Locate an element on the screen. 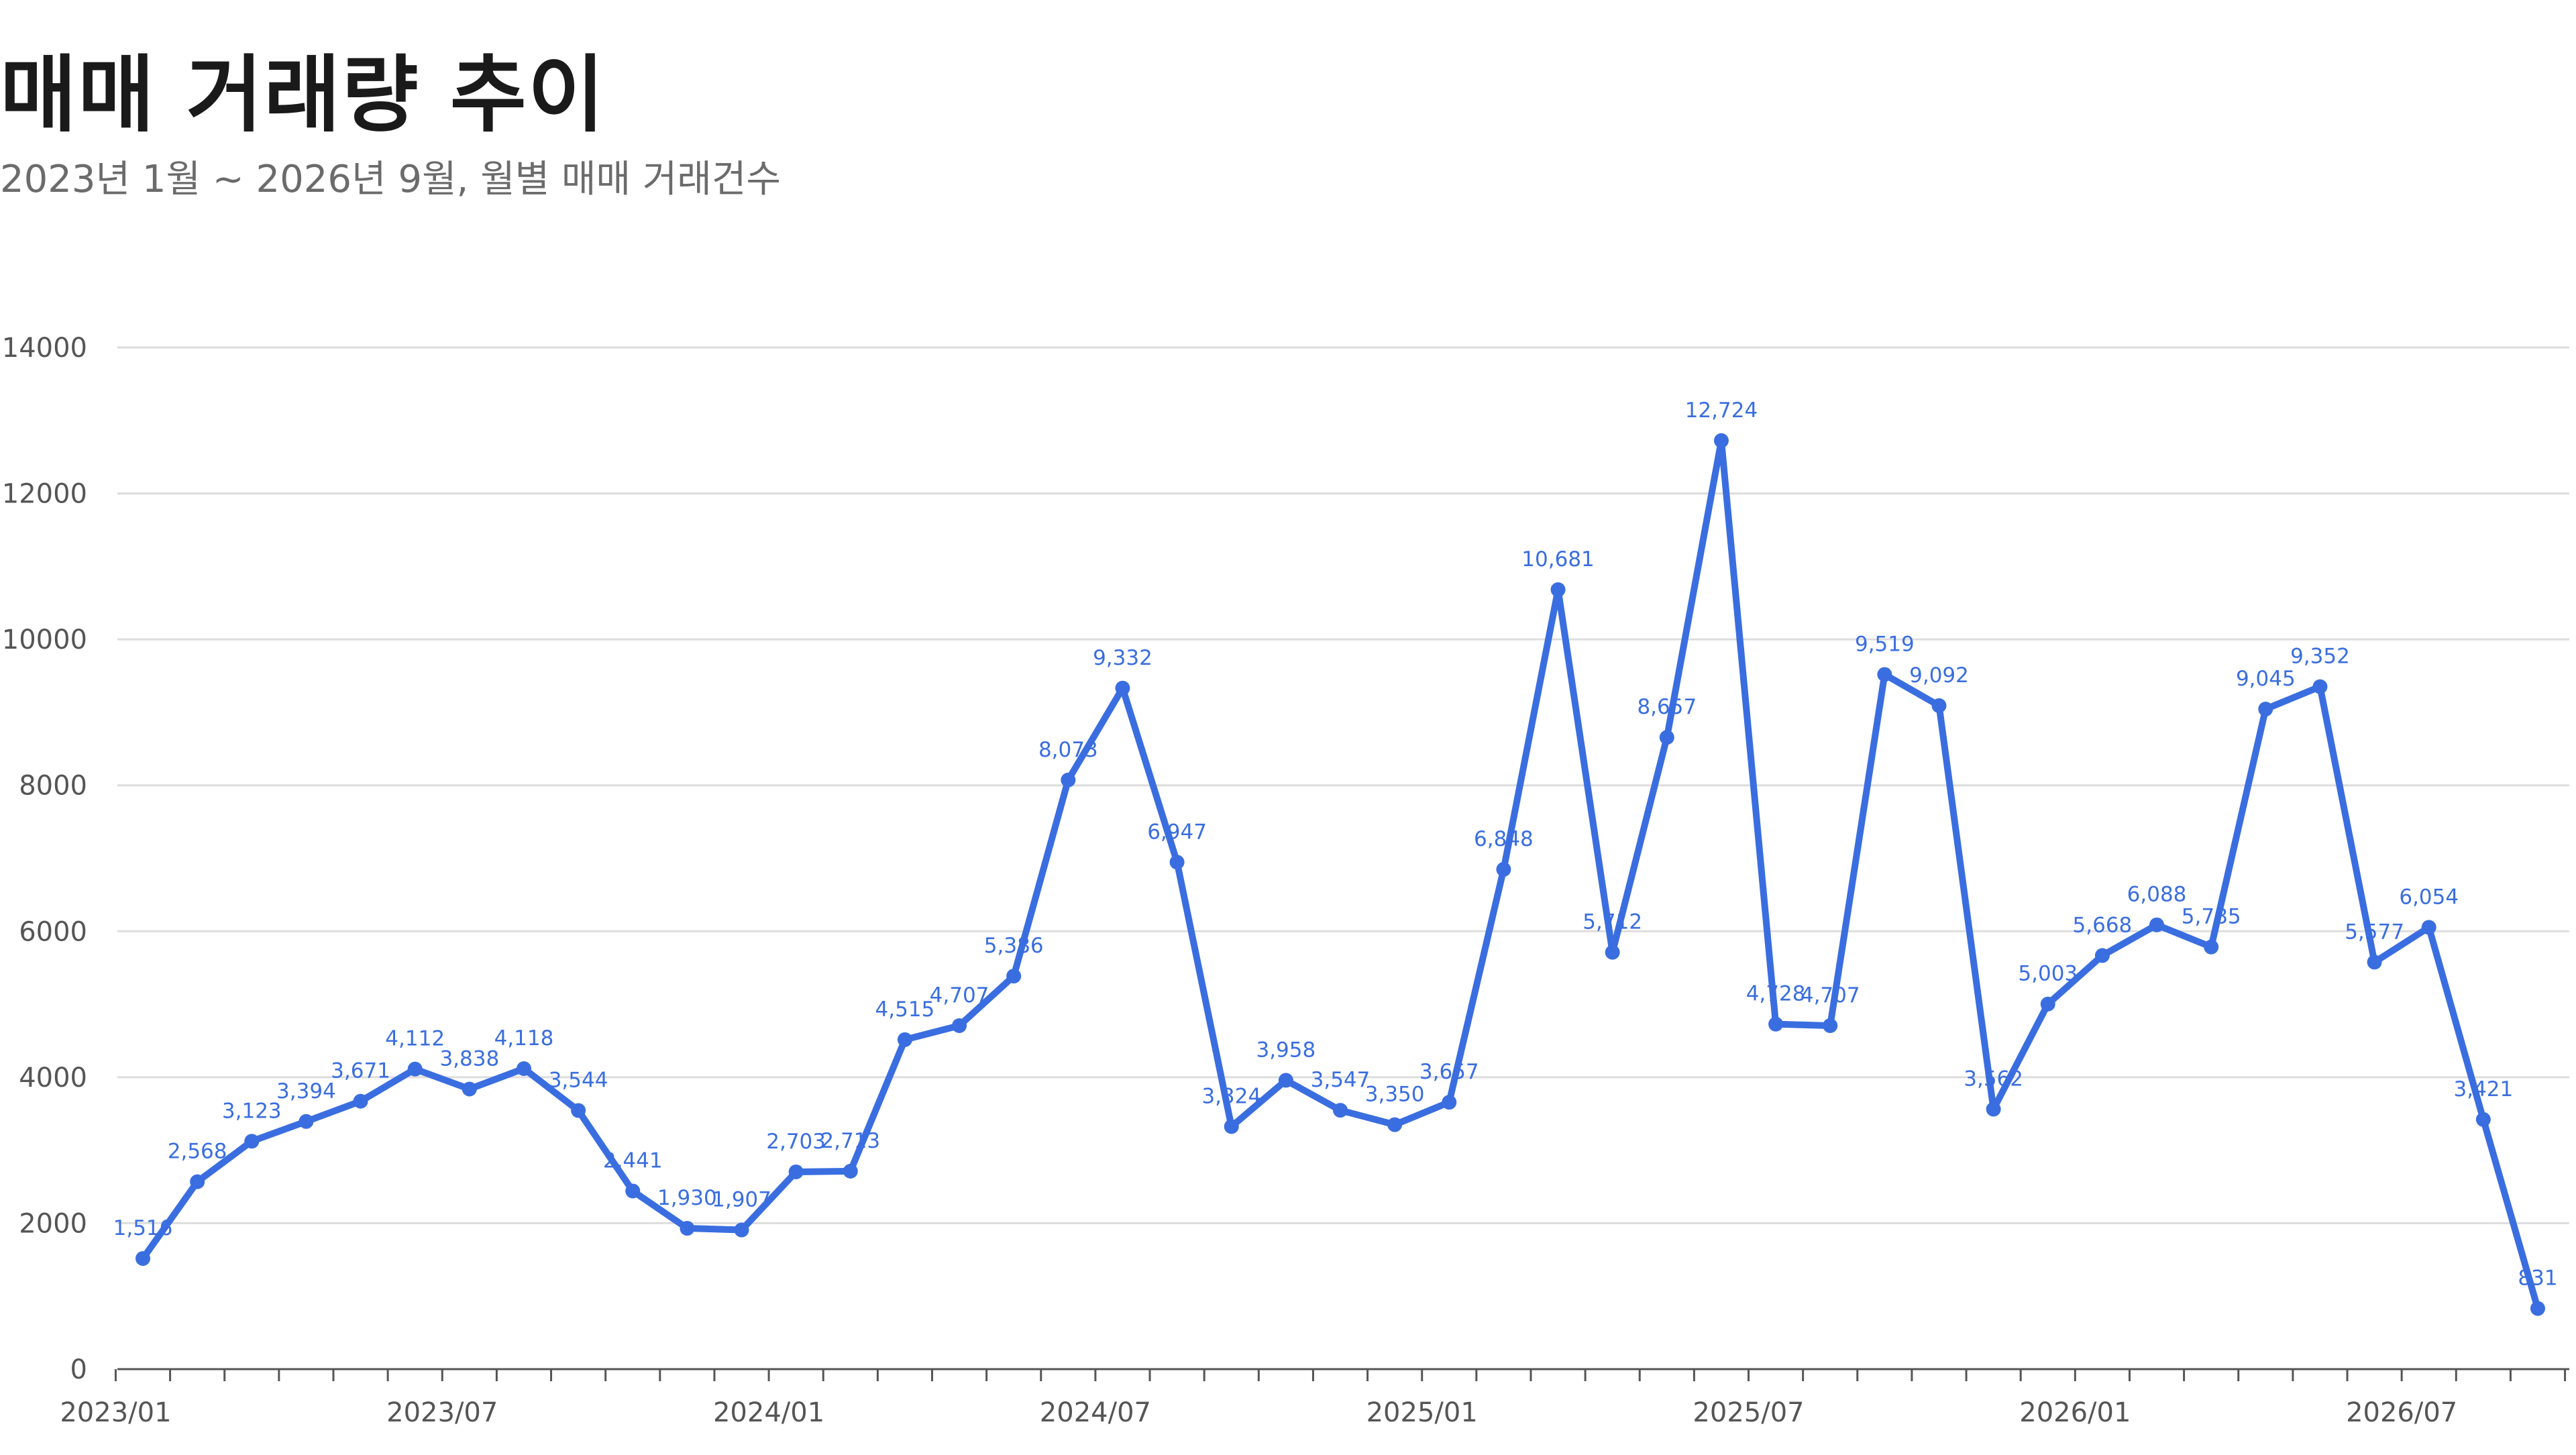 Image resolution: width=2576 pixels, height=1455 pixels. data-label: 3,657 is located at coordinates (1449, 1072).